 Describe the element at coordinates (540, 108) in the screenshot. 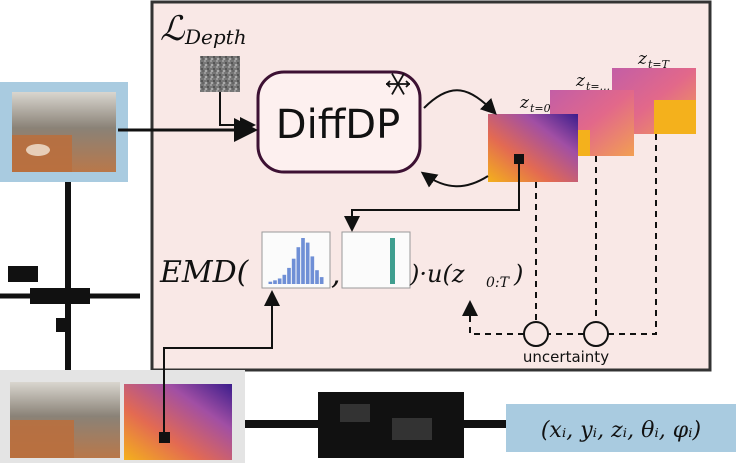

I see `step-sub-0: t=0` at that location.